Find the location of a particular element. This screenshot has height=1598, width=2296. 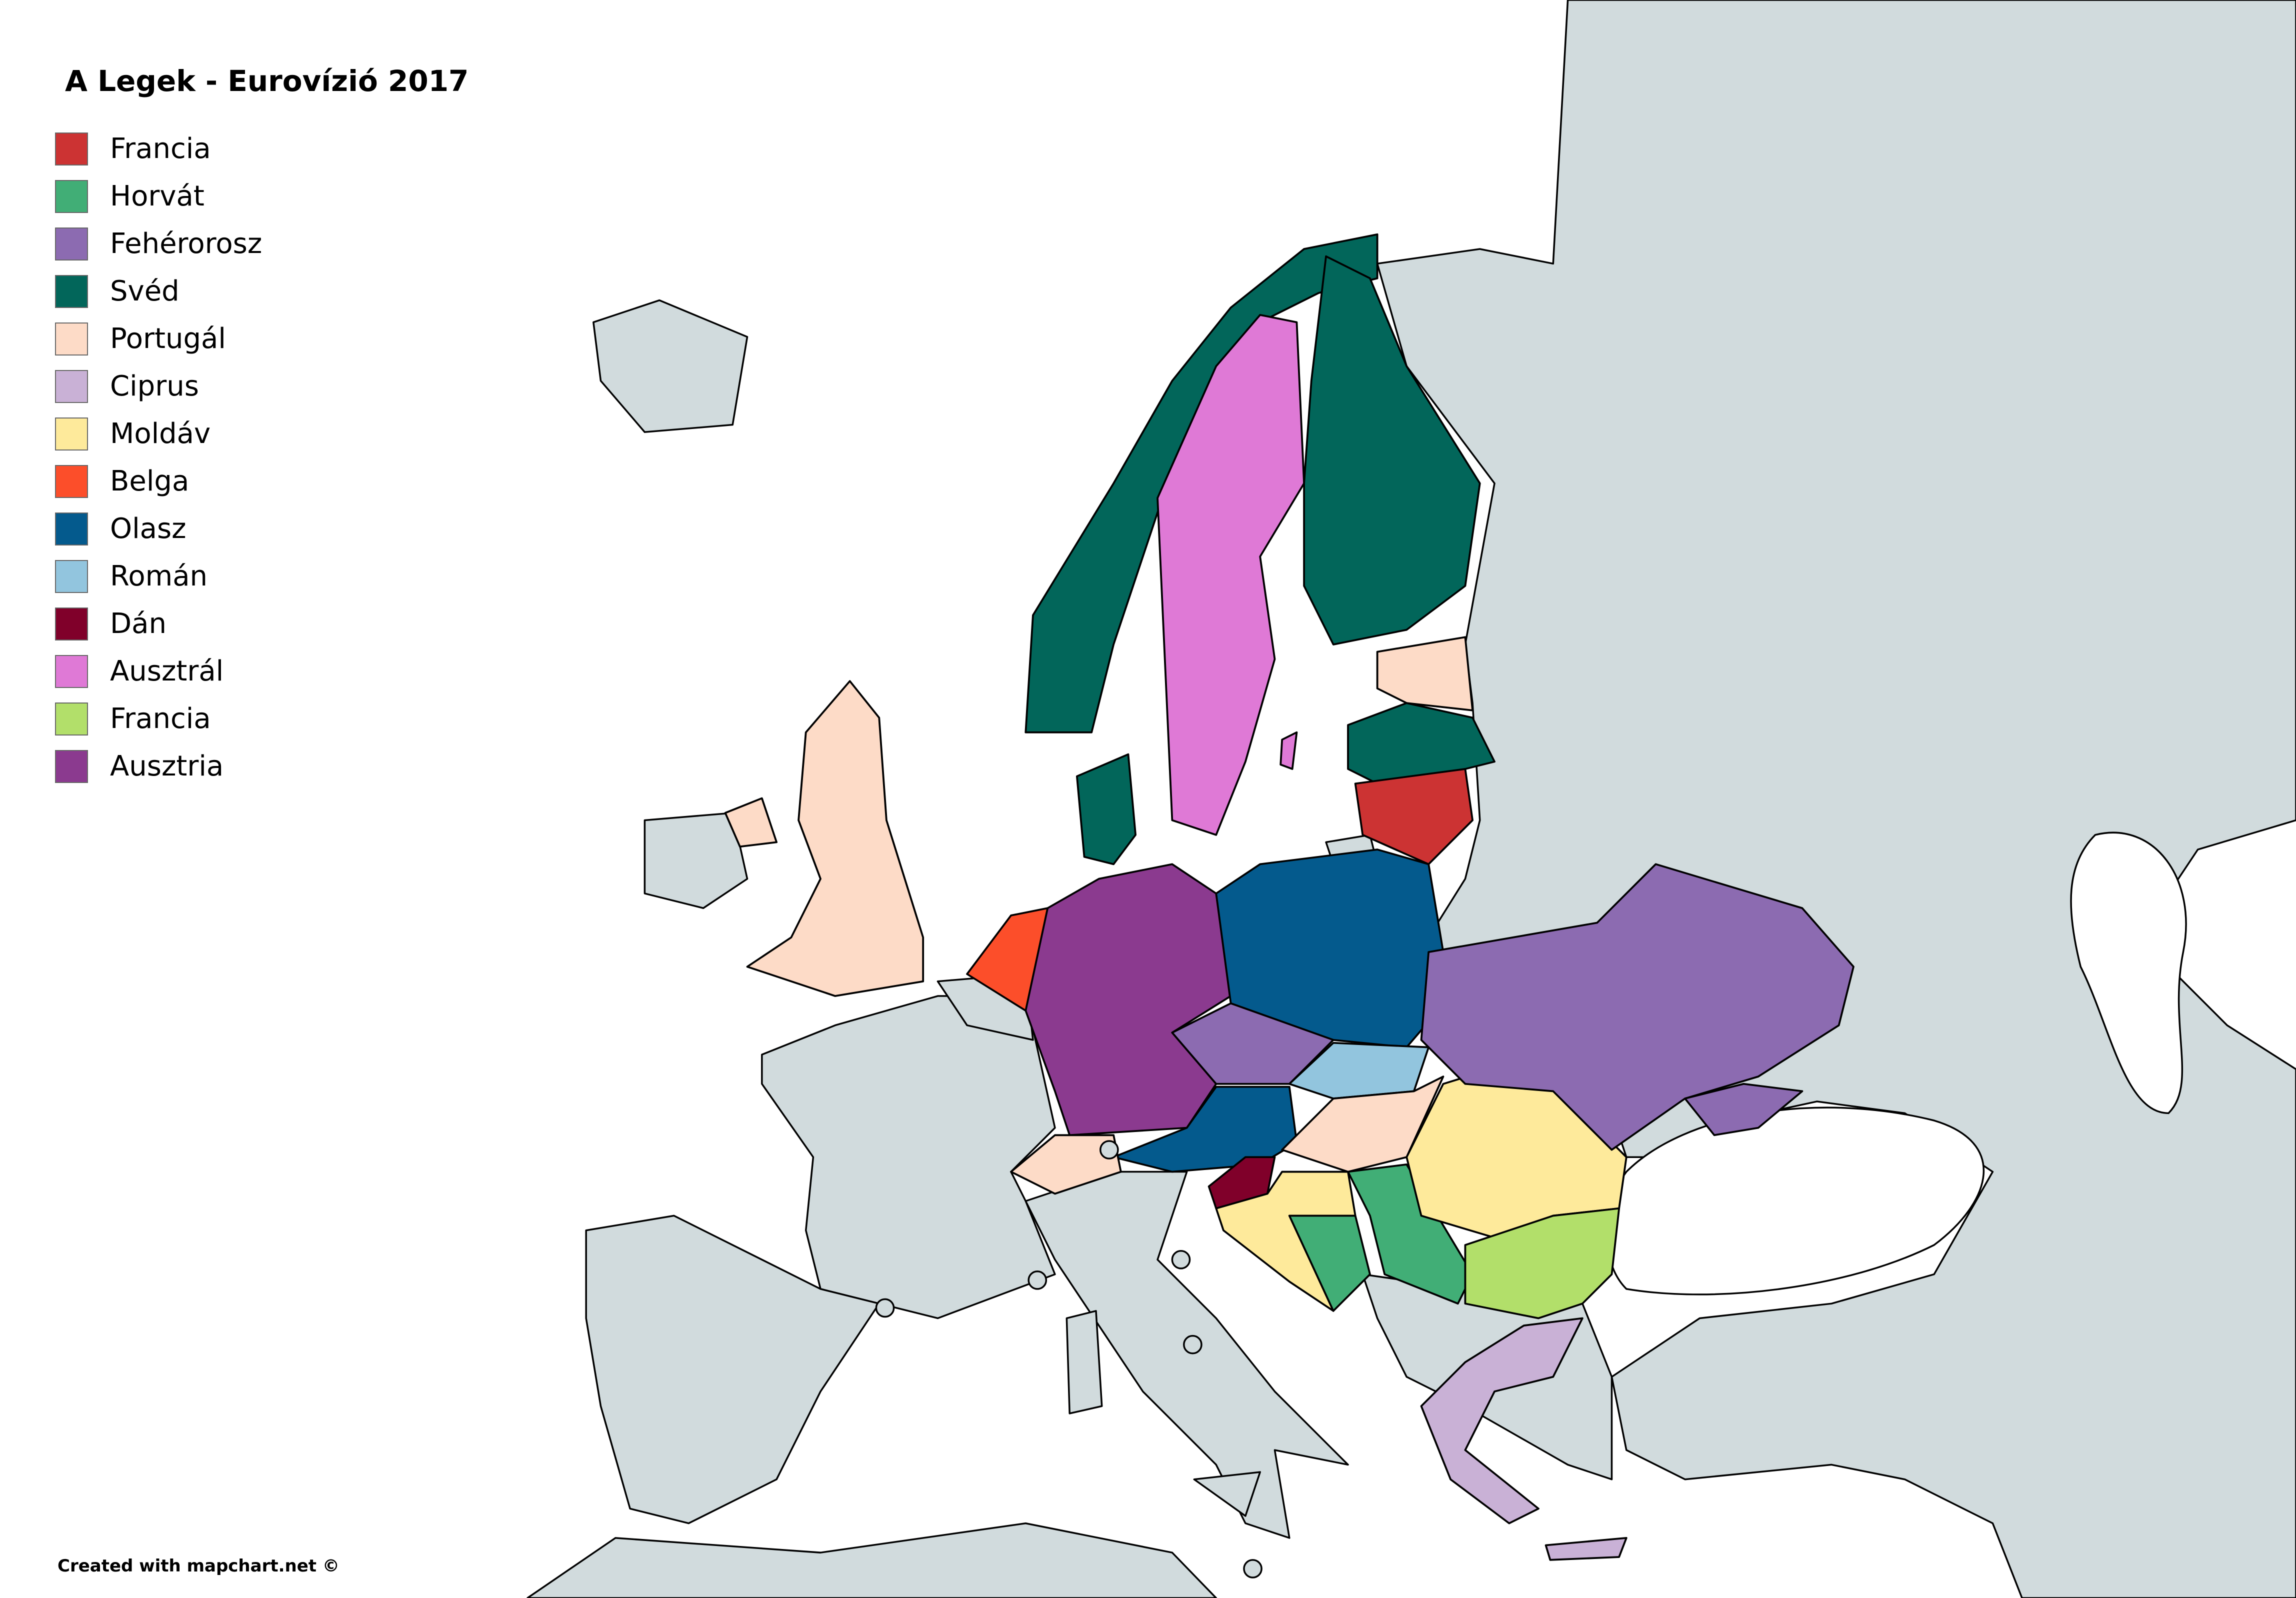

legend-label: Svéd is located at coordinates (145, 291).